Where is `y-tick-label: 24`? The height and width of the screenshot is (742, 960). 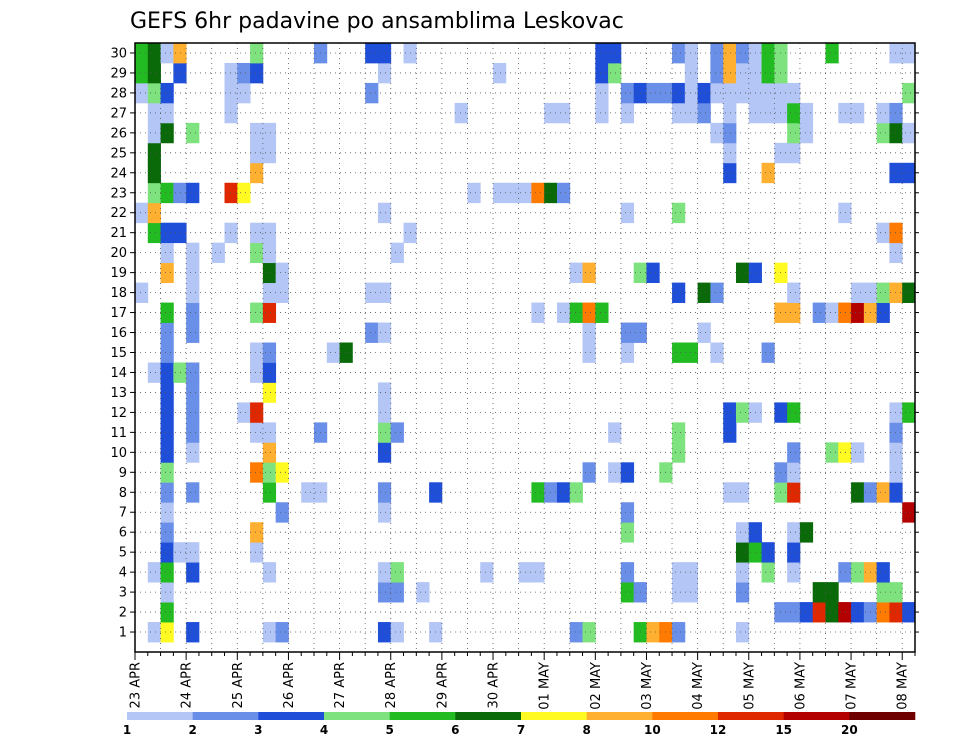
y-tick-label: 24 is located at coordinates (118, 173).